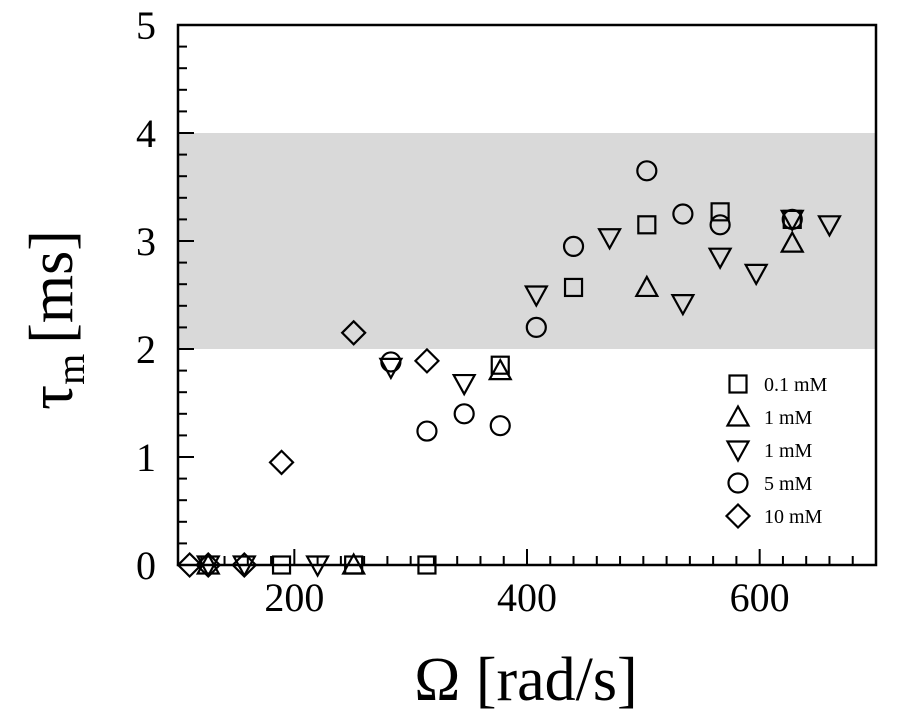 The width and height of the screenshot is (918, 719). What do you see at coordinates (70, 369) in the screenshot?
I see `y-axis-title-subscript: m` at bounding box center [70, 369].